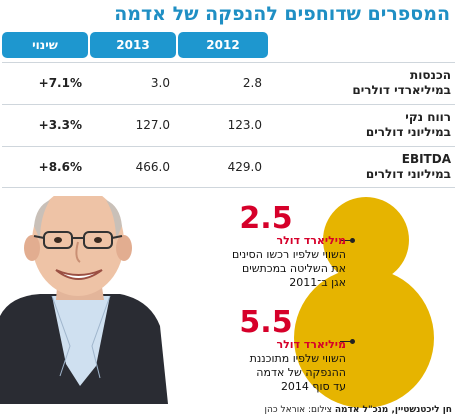  Describe the element at coordinates (266, 322) in the screenshot. I see `figure-value: 5.5` at that location.